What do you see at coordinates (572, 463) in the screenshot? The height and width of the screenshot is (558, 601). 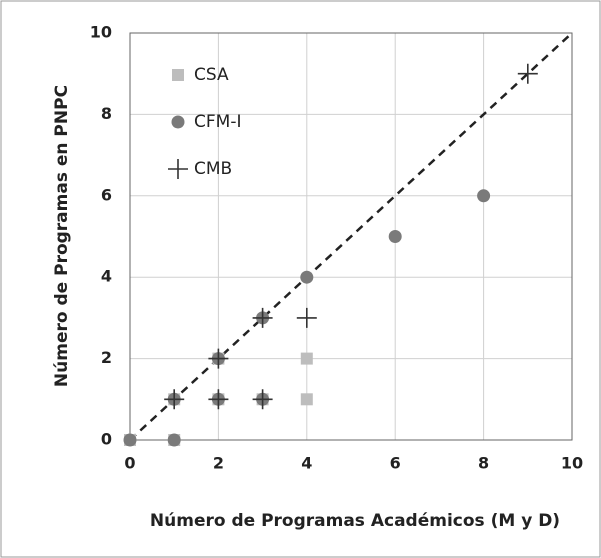 I see `x-tick-label: 10` at bounding box center [572, 463].